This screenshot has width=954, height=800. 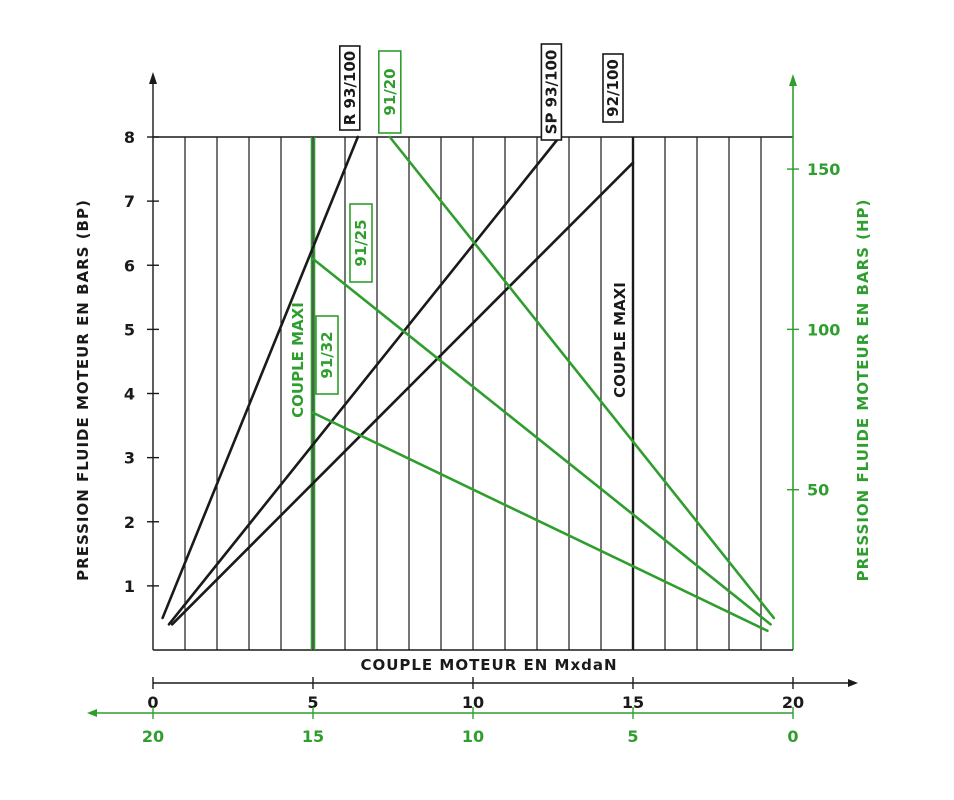 I want to click on series-label: SP 93/100, so click(x=551, y=92).